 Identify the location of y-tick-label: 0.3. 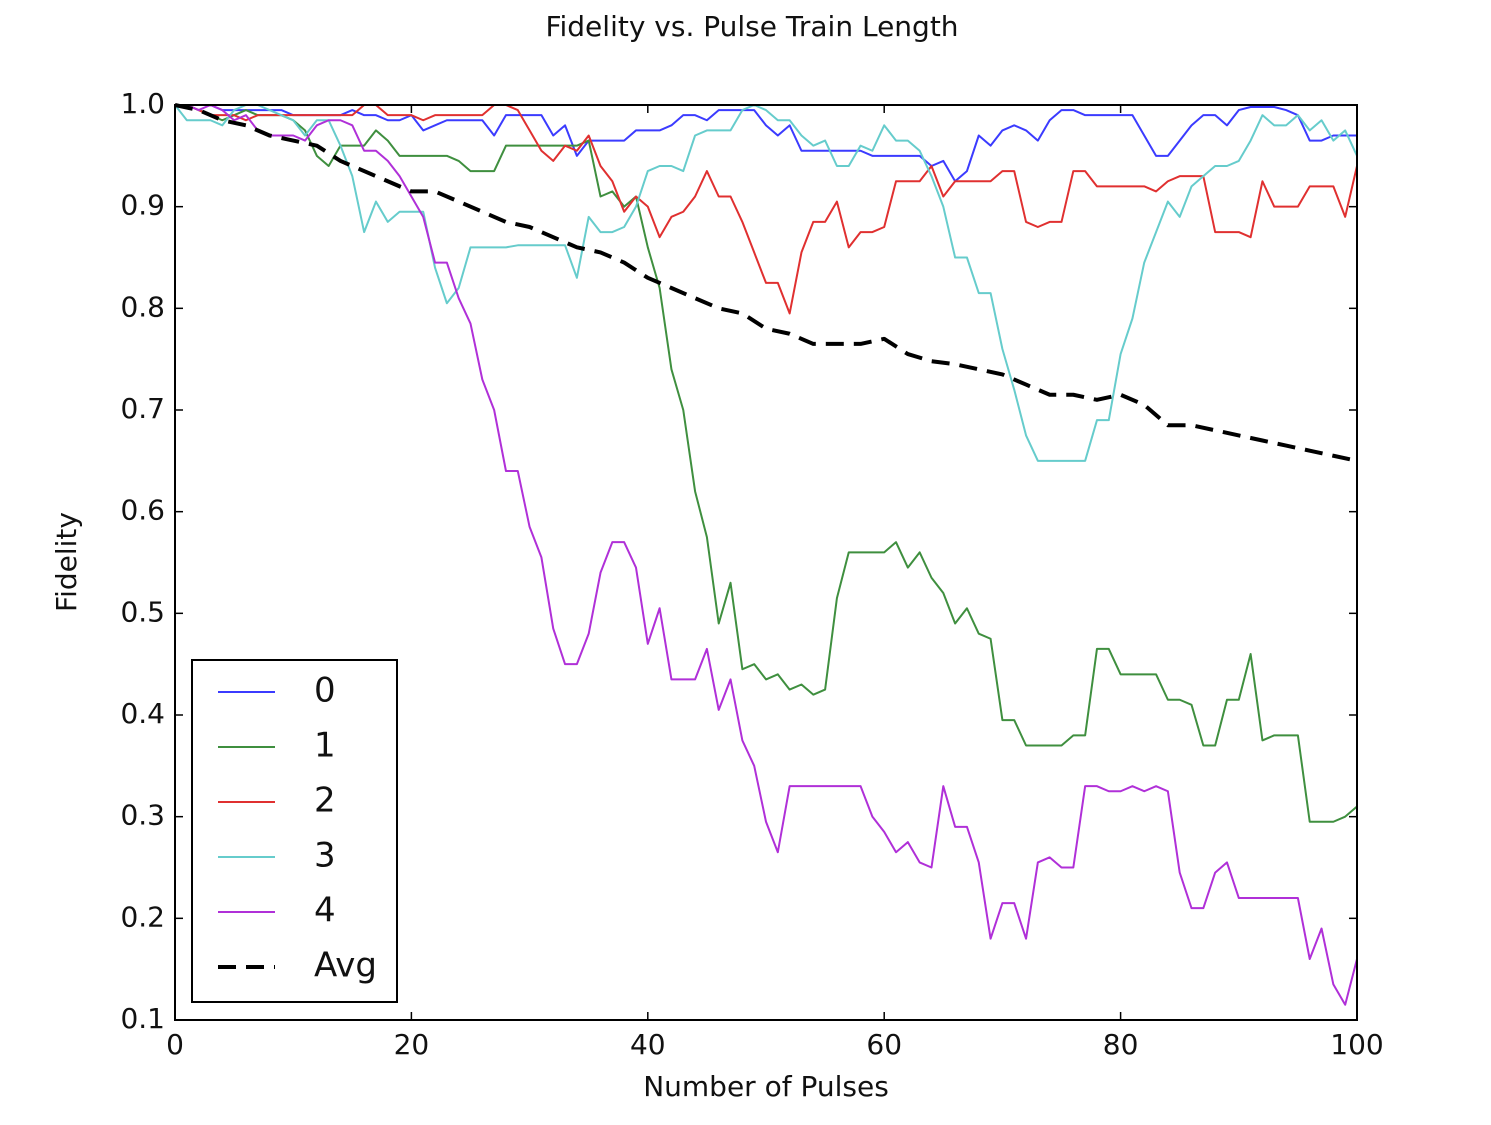
(142, 815).